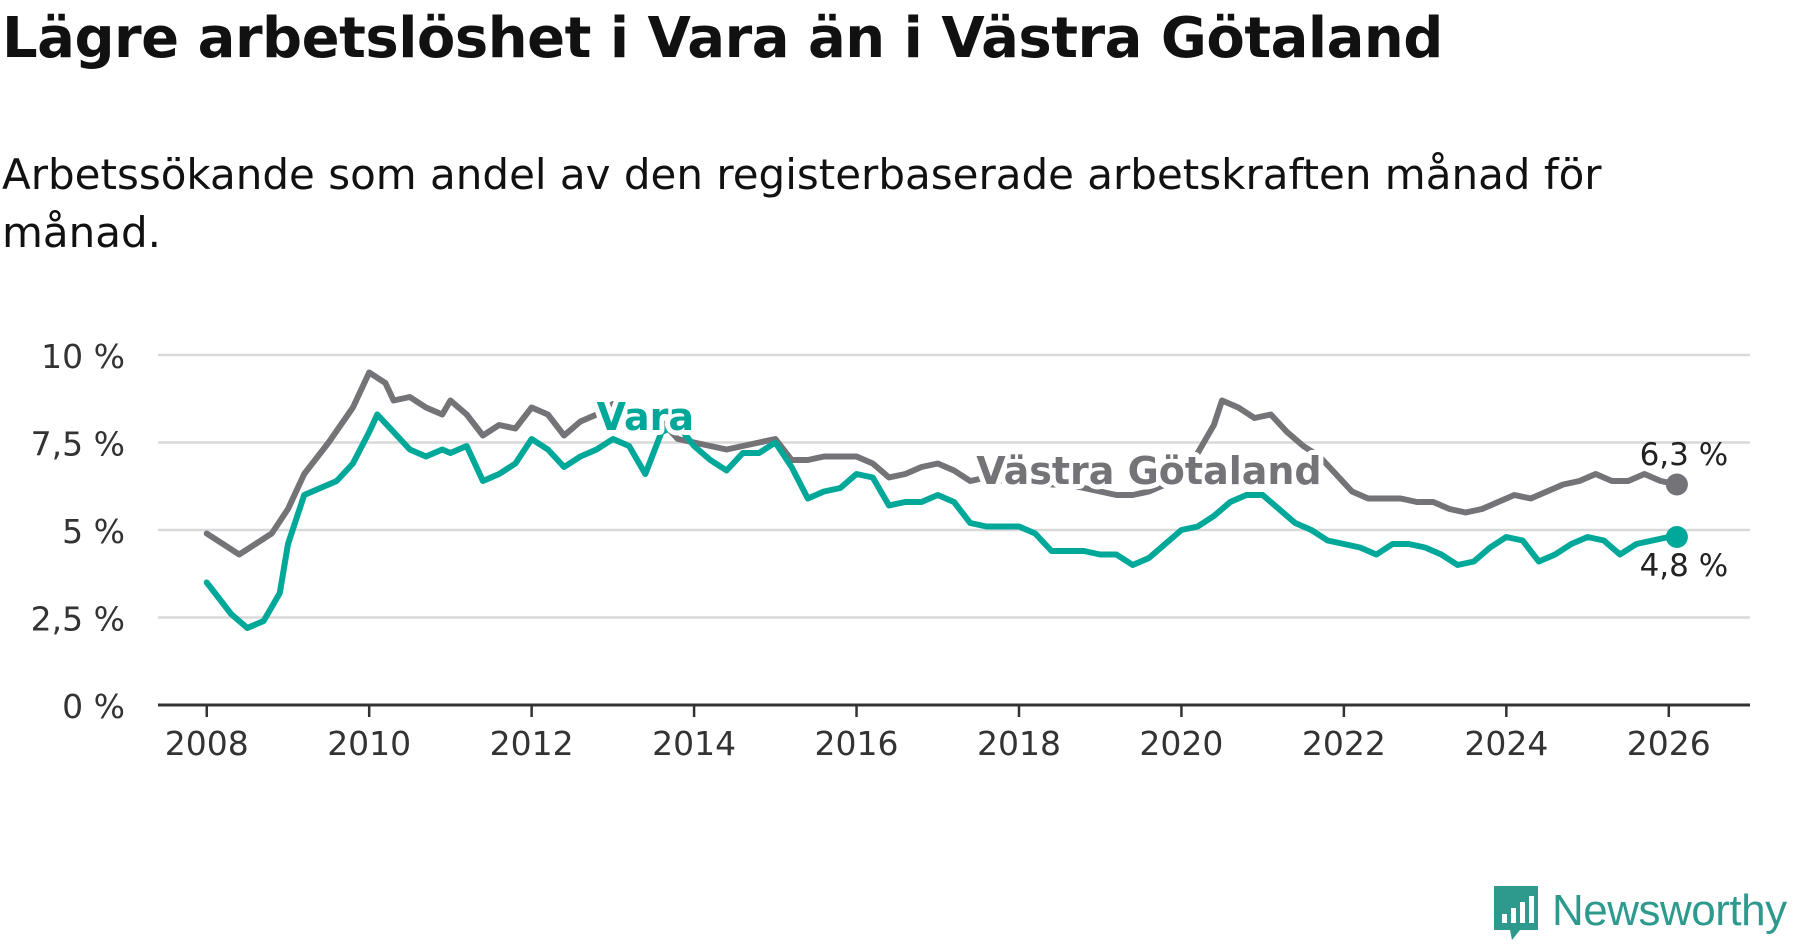 The width and height of the screenshot is (1800, 948). I want to click on y-tick-label: 2,5 %, so click(78, 619).